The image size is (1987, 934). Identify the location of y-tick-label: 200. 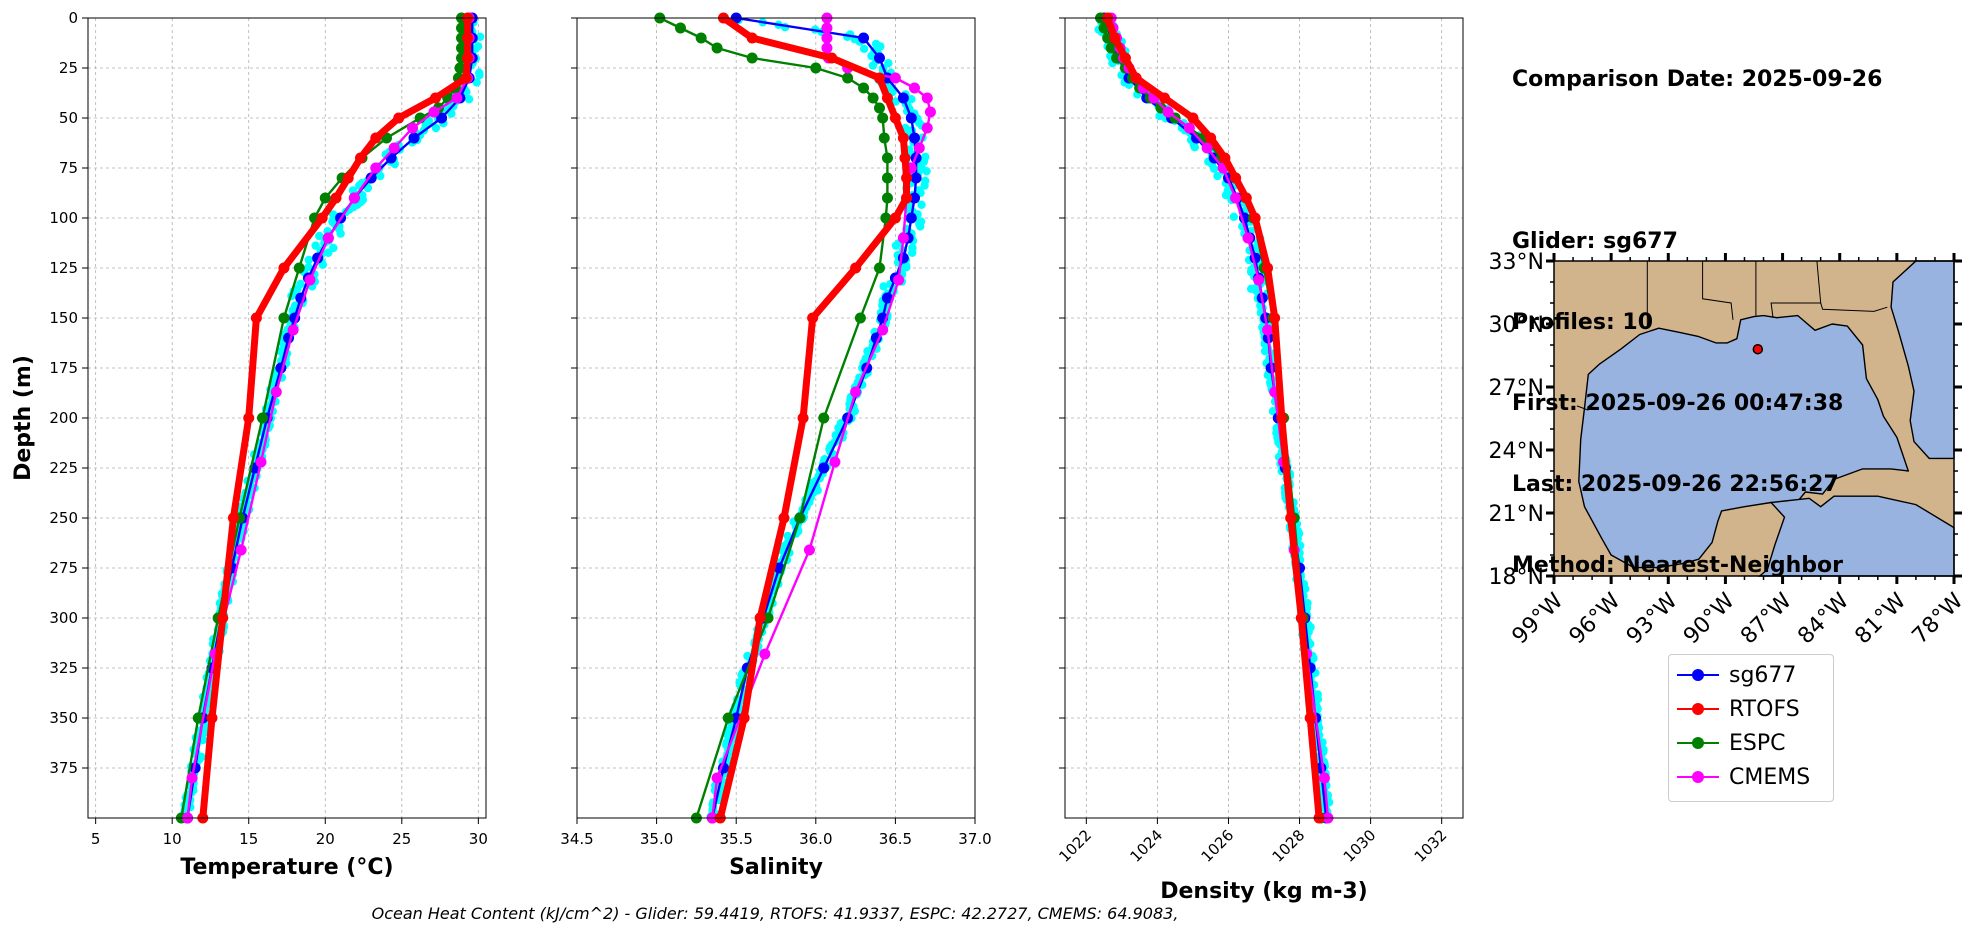
(63, 418).